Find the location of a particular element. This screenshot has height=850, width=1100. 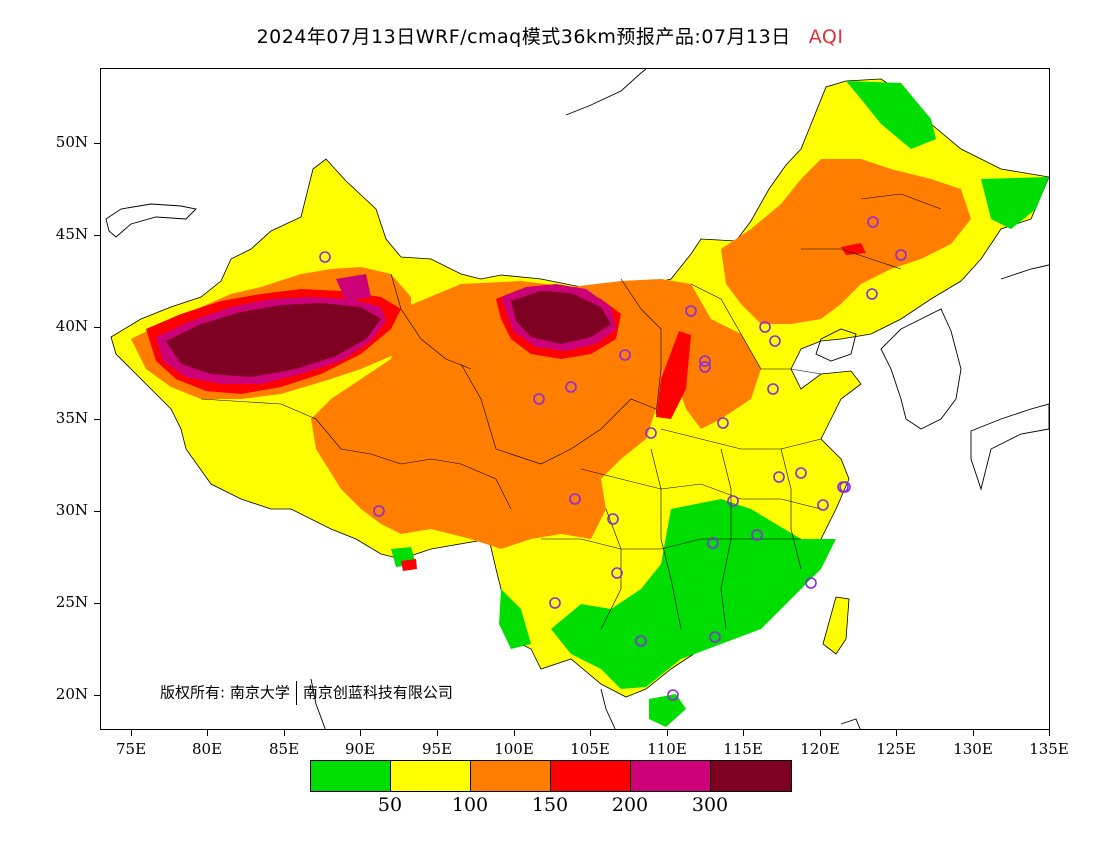

y-tick-label: 50N is located at coordinates (71, 142).